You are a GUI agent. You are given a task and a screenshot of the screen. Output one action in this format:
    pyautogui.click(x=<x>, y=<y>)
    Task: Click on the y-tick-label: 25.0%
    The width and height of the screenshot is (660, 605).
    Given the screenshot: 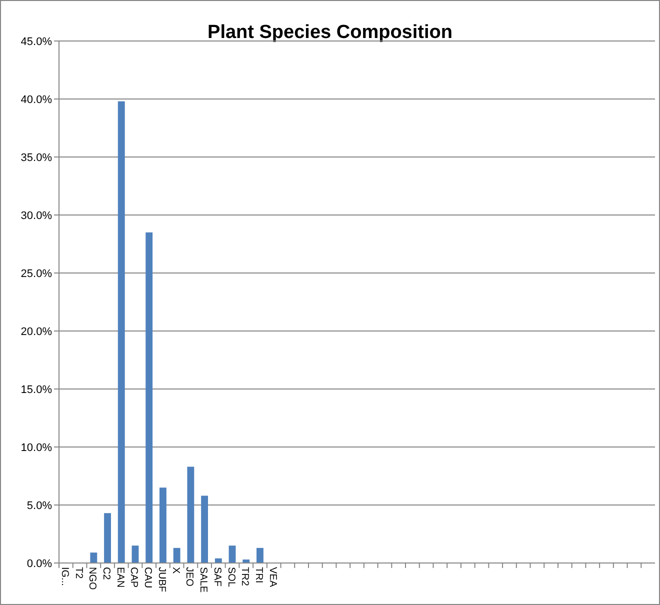 What is the action you would take?
    pyautogui.click(x=36, y=274)
    